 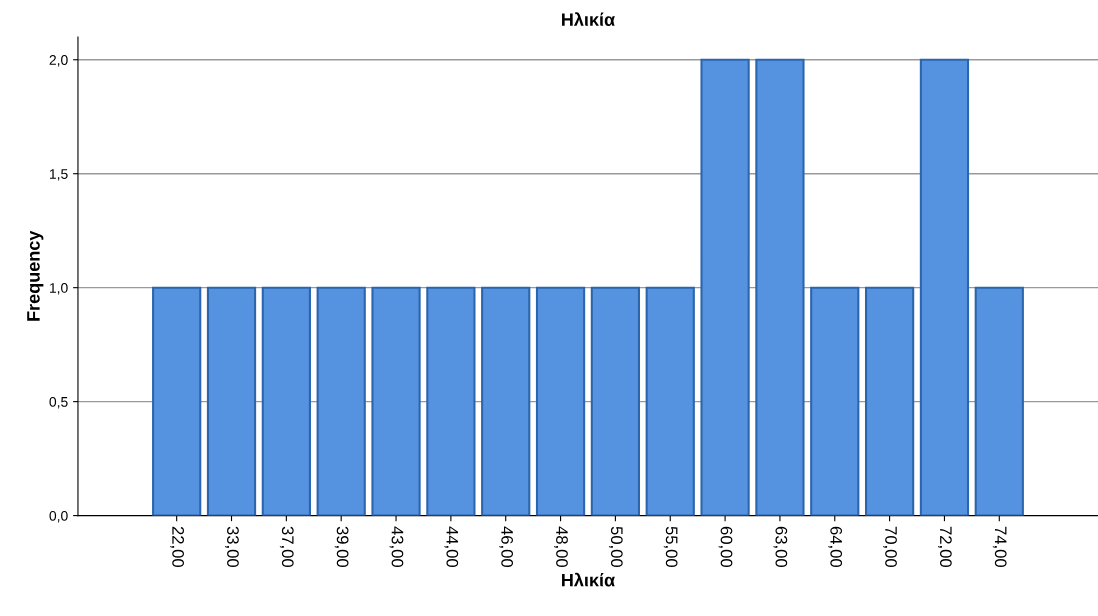 What do you see at coordinates (945, 547) in the screenshot?
I see `x-tick-label: 72,00` at bounding box center [945, 547].